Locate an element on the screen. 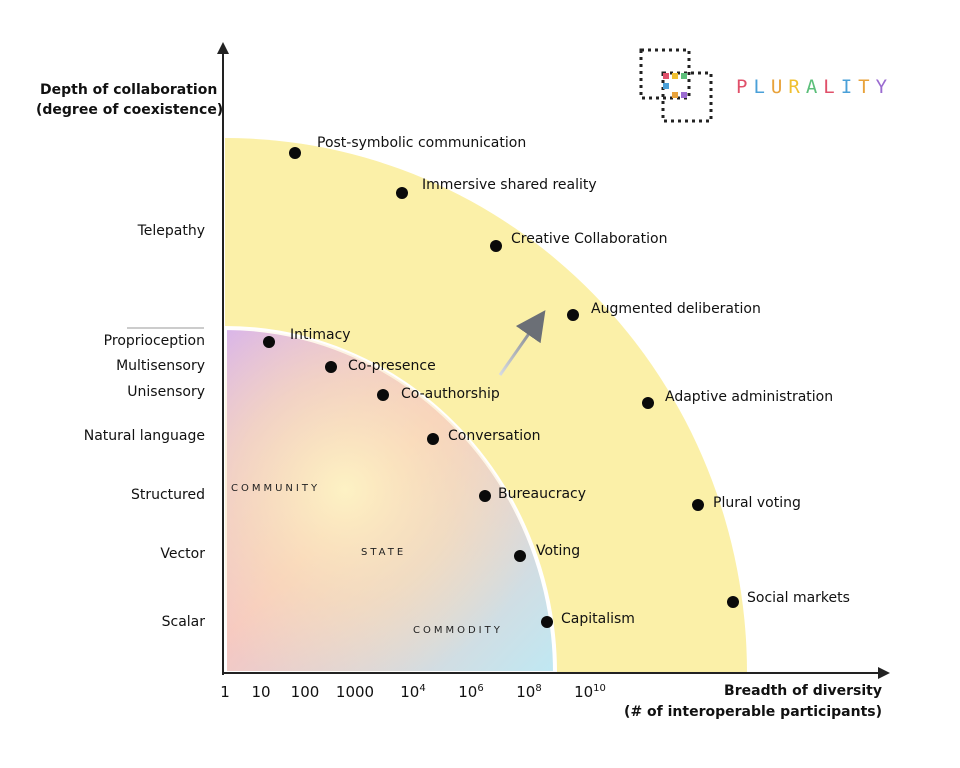 Image resolution: width=960 pixels, height=768 pixels. y-axis-title-line2: (degree of coexistence) is located at coordinates (130, 110).